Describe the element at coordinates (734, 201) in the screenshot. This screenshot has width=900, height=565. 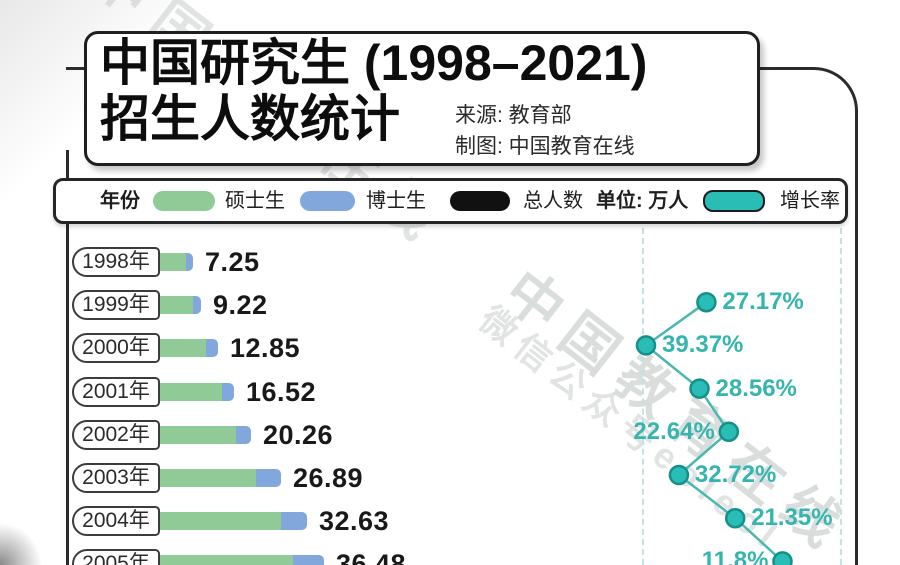
I see `legend-growth-swatch` at that location.